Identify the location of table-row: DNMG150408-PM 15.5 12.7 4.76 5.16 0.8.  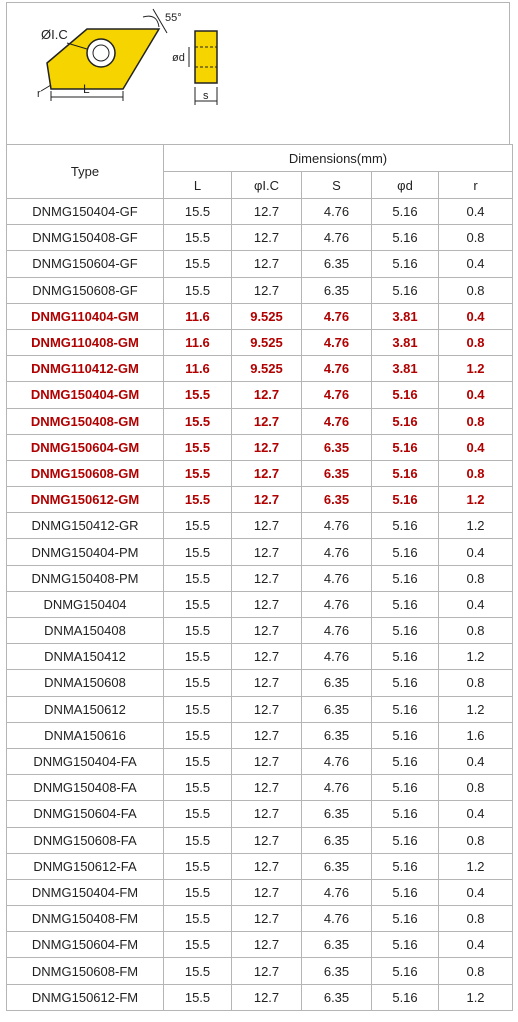
(260, 578).